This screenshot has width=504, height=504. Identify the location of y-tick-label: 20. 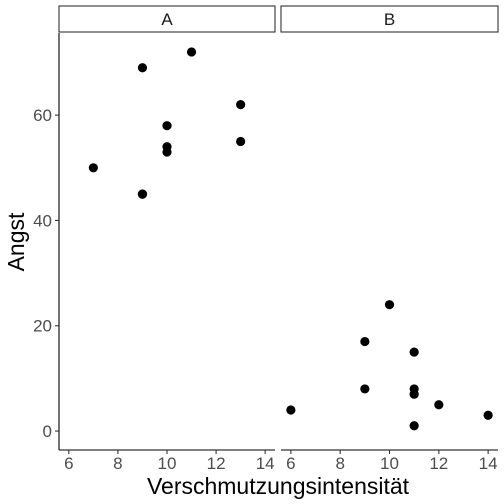
(42, 326).